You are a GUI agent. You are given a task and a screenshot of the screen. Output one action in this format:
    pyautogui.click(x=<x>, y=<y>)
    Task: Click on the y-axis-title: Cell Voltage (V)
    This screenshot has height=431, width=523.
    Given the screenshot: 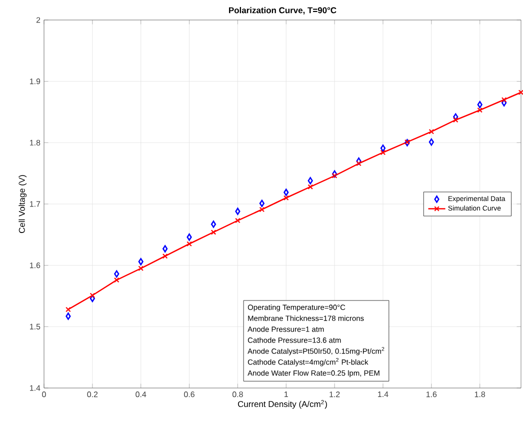 What is the action you would take?
    pyautogui.click(x=22, y=204)
    